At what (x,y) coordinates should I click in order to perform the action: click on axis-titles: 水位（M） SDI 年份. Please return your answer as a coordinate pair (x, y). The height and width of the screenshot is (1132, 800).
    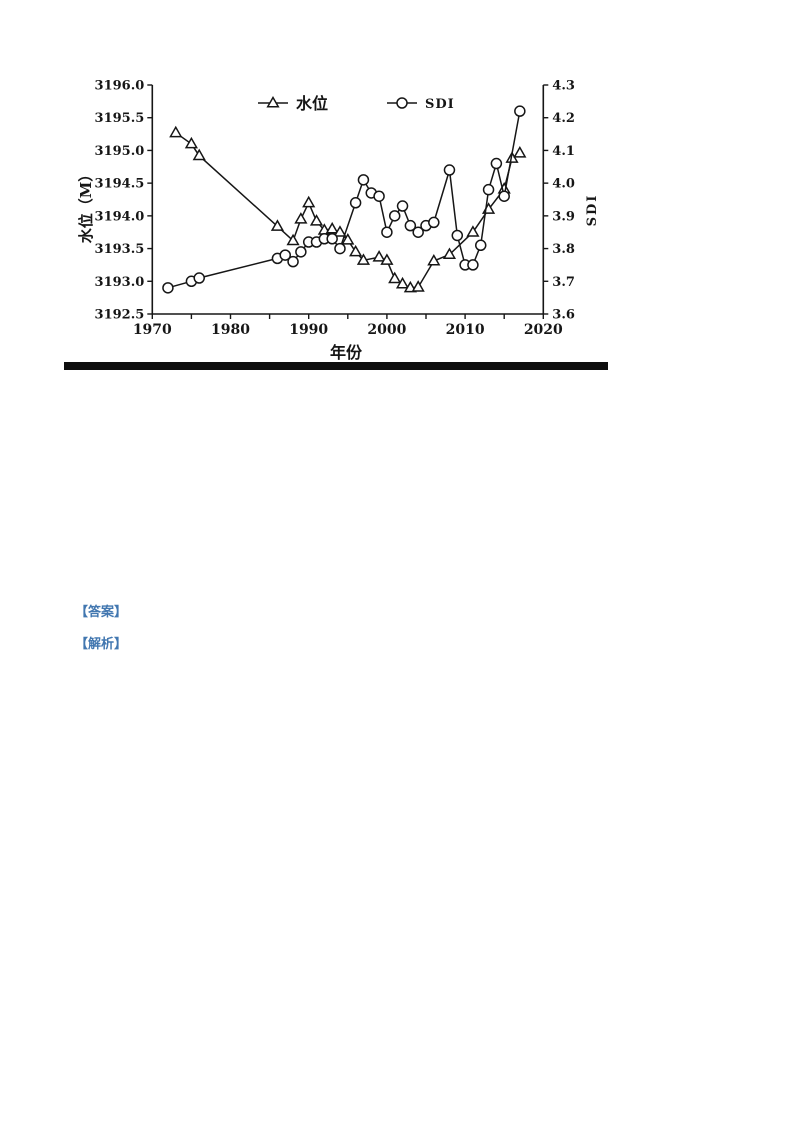
    Looking at the image, I should click on (338, 264).